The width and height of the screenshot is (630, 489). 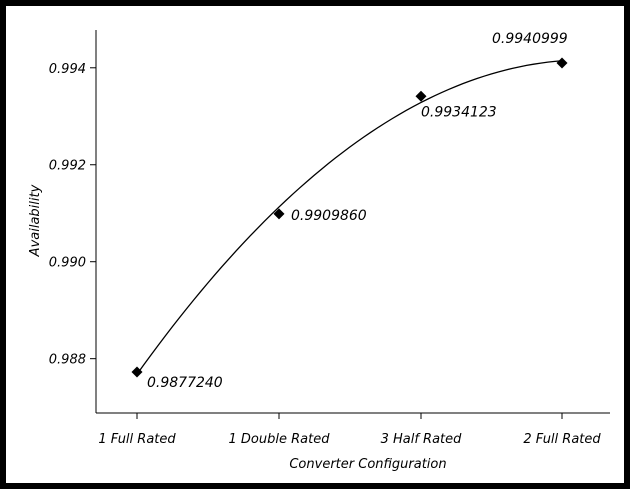 I want to click on x-axis-title: Converter Configuration, so click(x=367, y=464).